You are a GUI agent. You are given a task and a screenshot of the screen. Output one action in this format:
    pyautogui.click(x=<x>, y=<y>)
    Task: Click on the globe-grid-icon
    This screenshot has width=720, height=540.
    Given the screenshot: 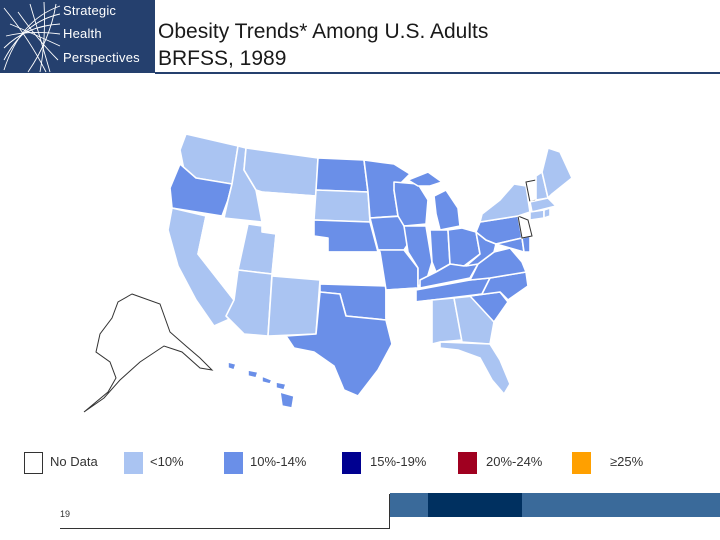 What is the action you would take?
    pyautogui.click(x=32, y=37)
    